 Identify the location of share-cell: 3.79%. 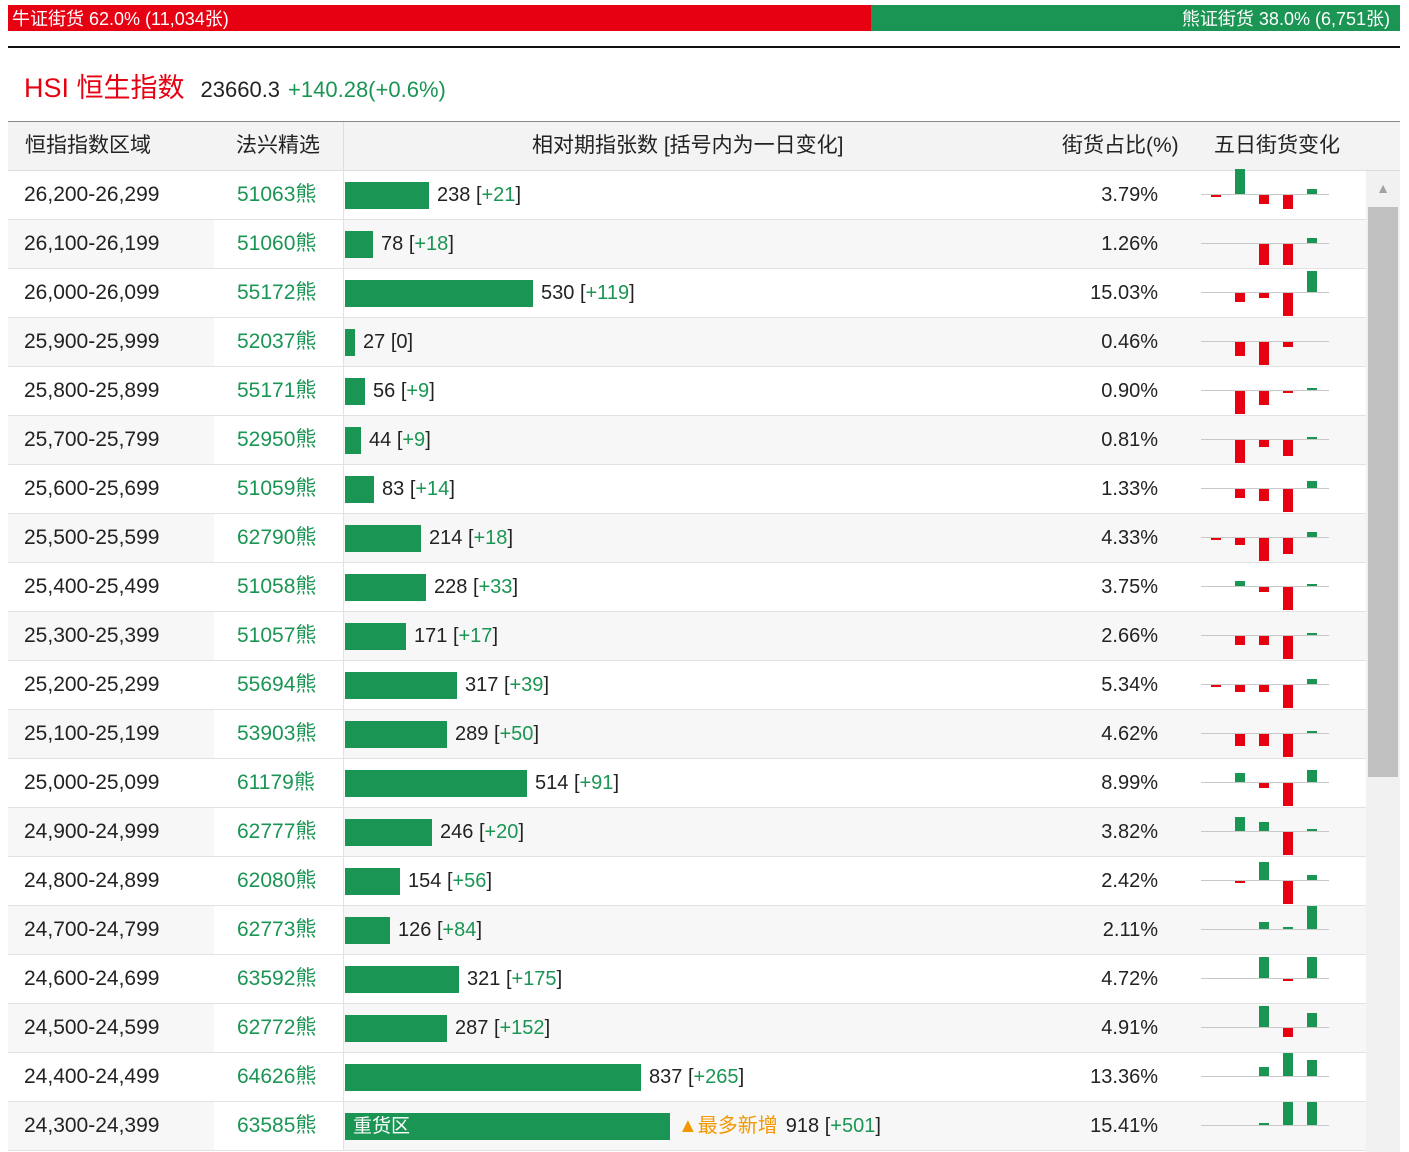
(1129, 195).